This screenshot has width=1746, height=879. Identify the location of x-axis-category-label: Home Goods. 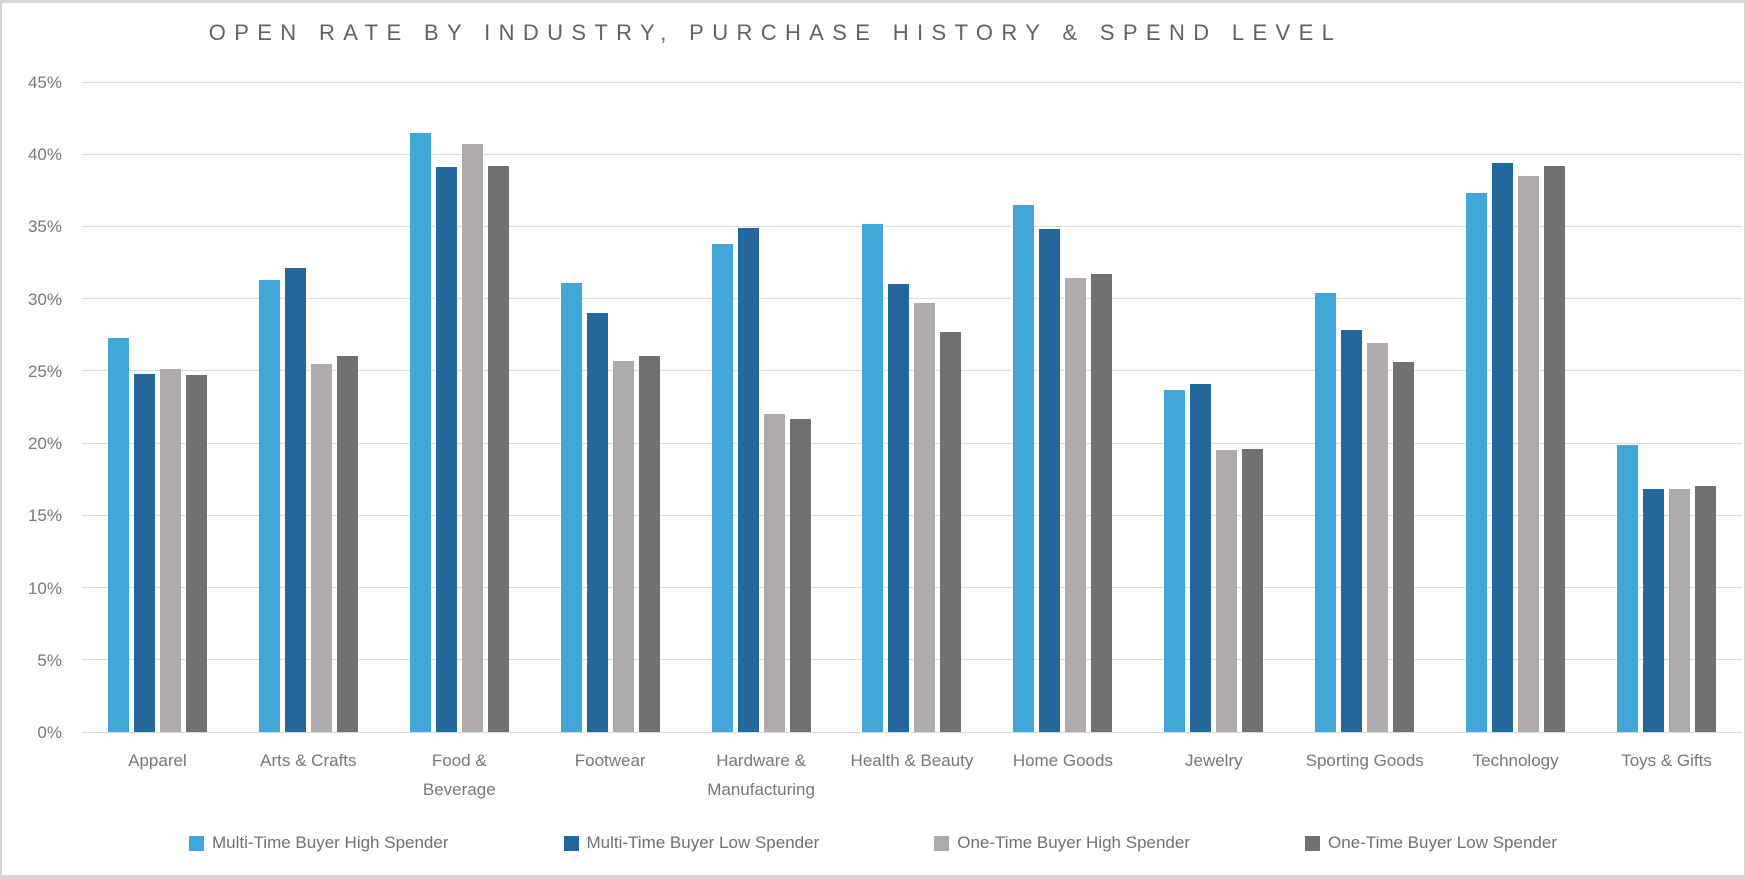
(1062, 760).